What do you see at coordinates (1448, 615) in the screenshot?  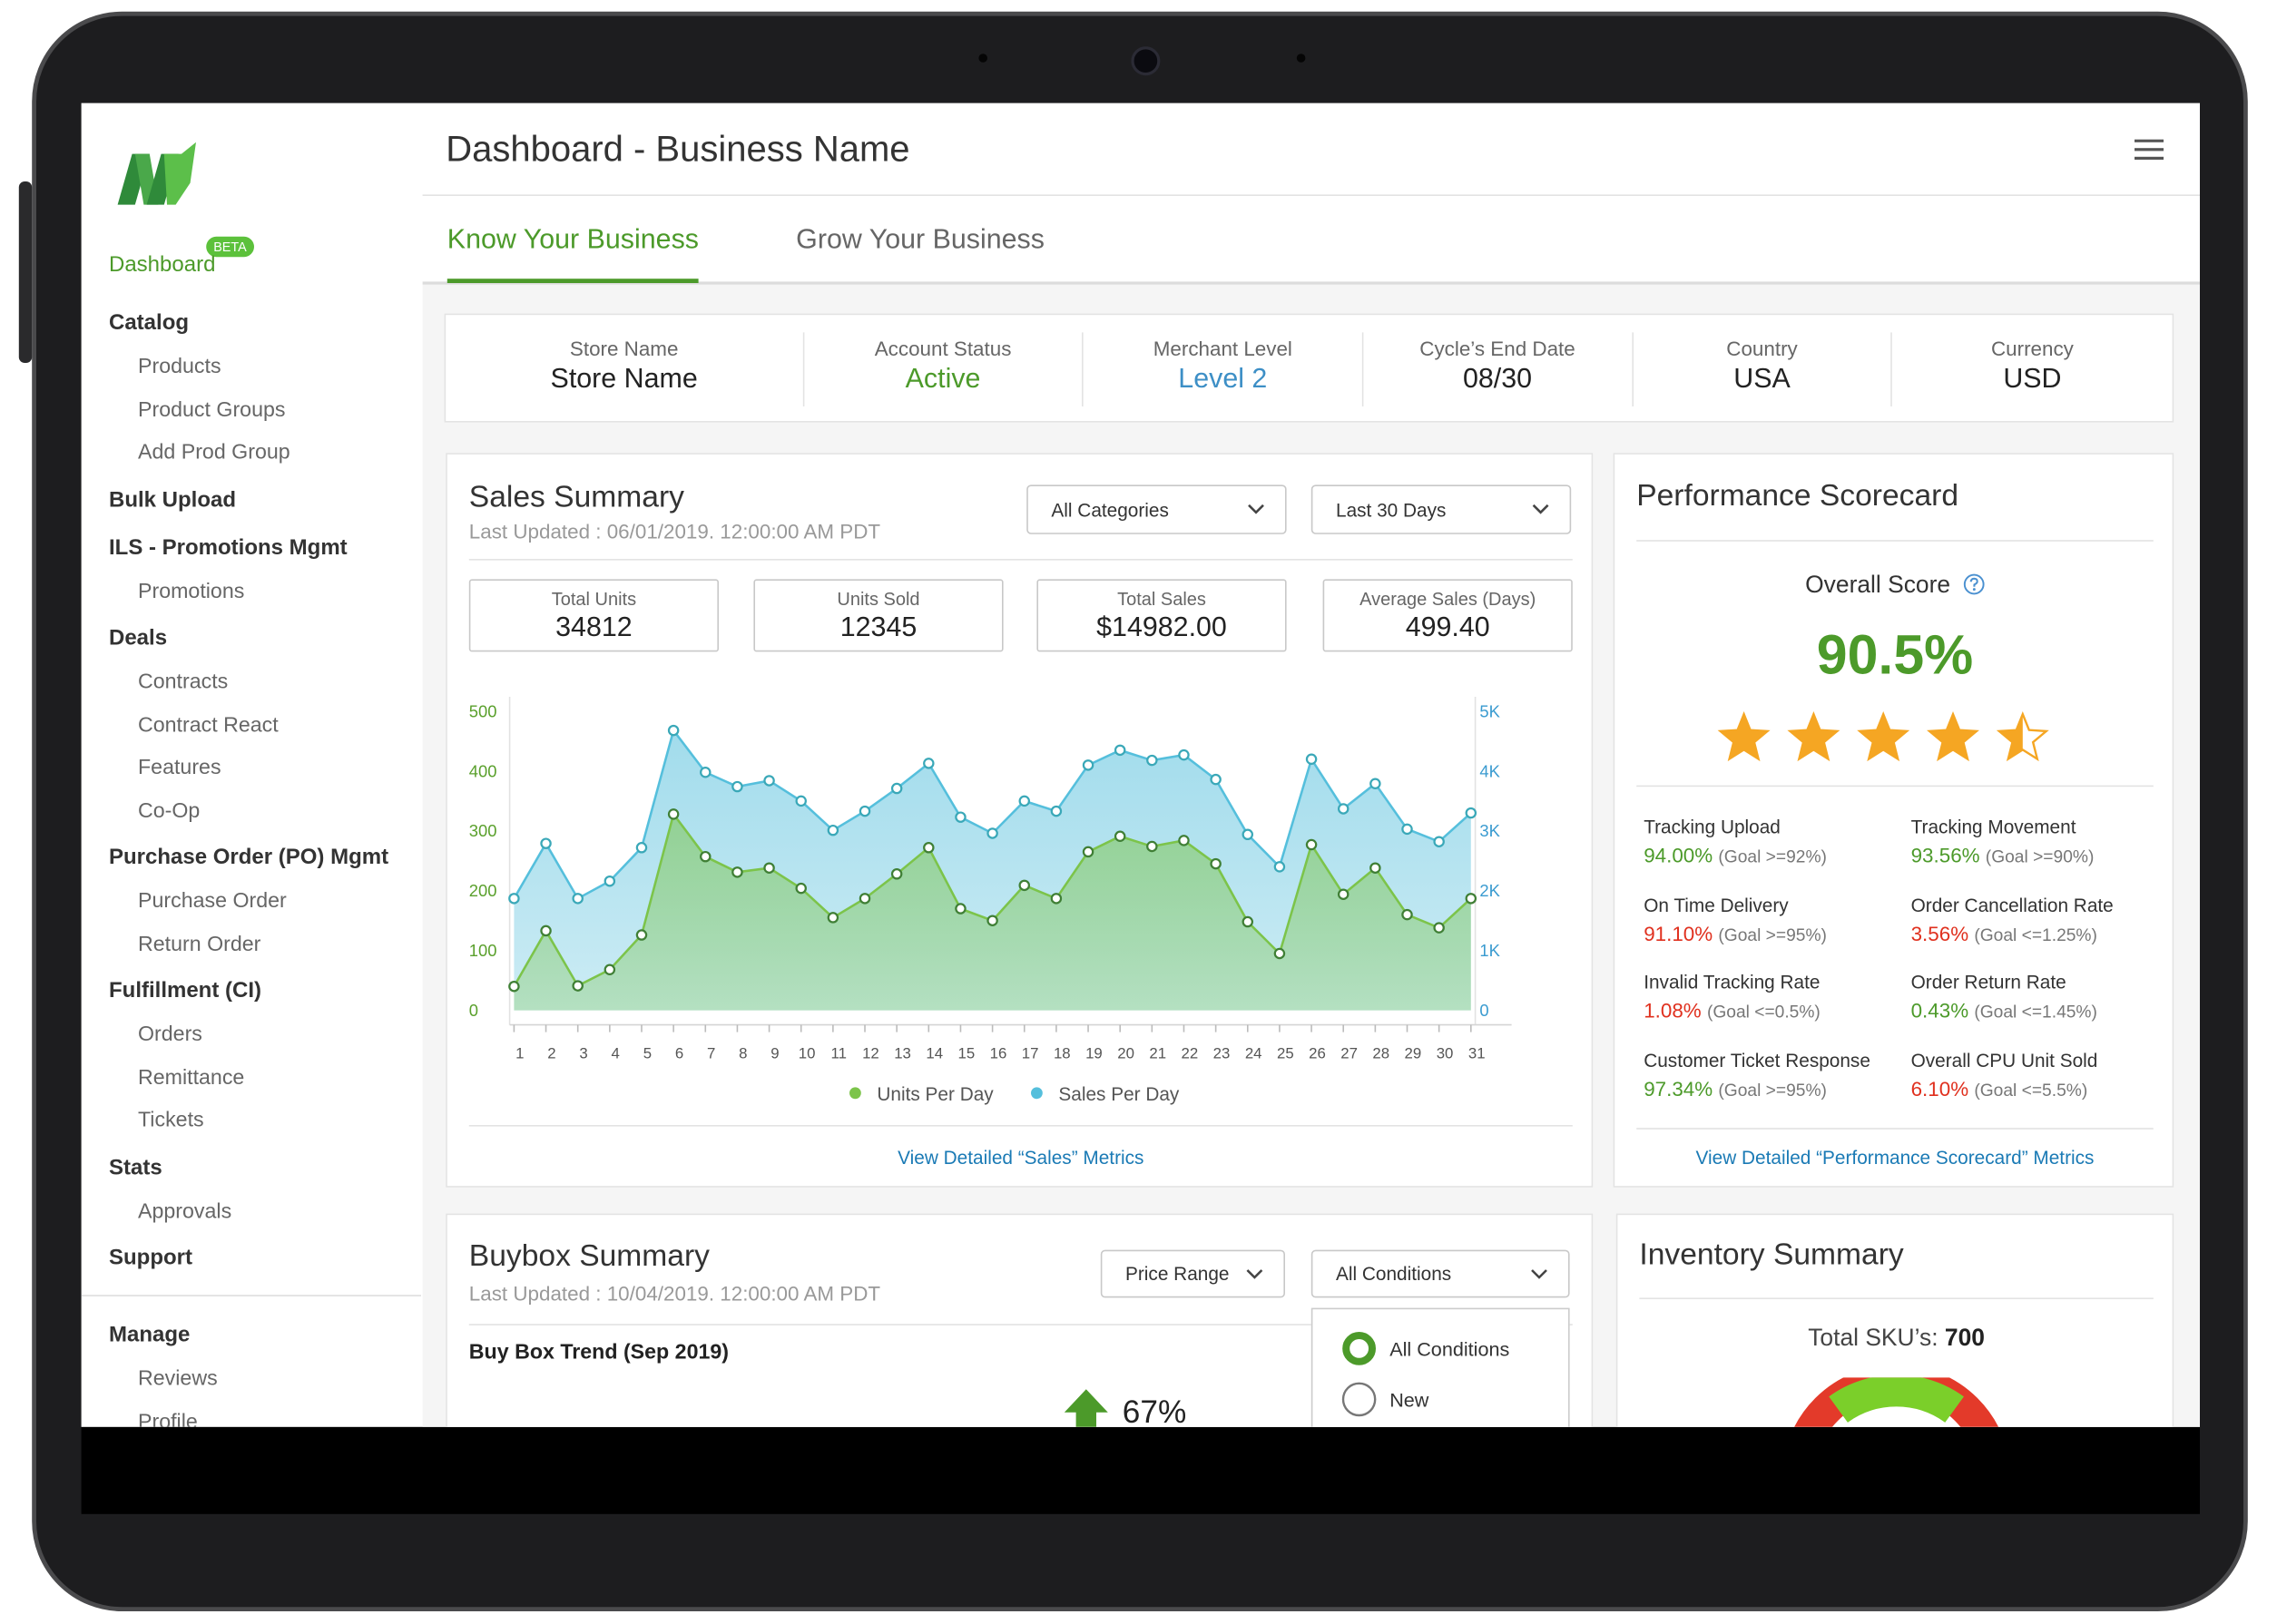 I see `kpi-box: Average Sales (Days) 499.40` at bounding box center [1448, 615].